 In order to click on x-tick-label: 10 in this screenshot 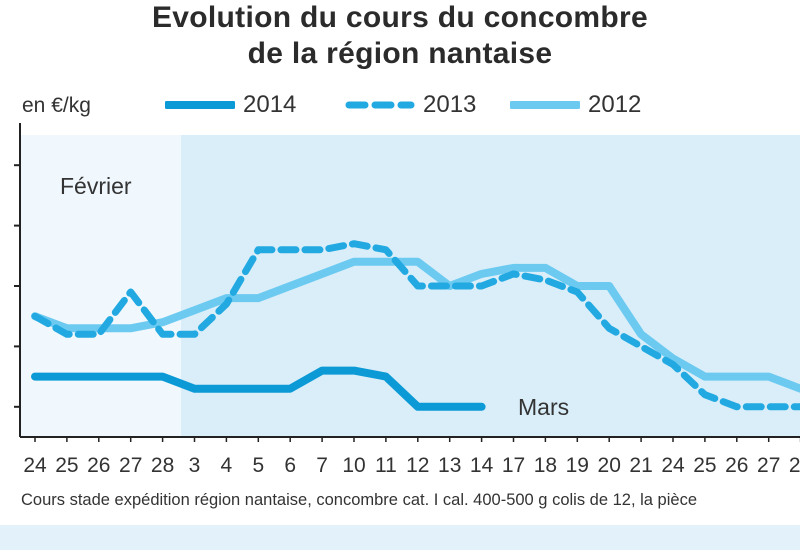, I will do `click(353, 465)`.